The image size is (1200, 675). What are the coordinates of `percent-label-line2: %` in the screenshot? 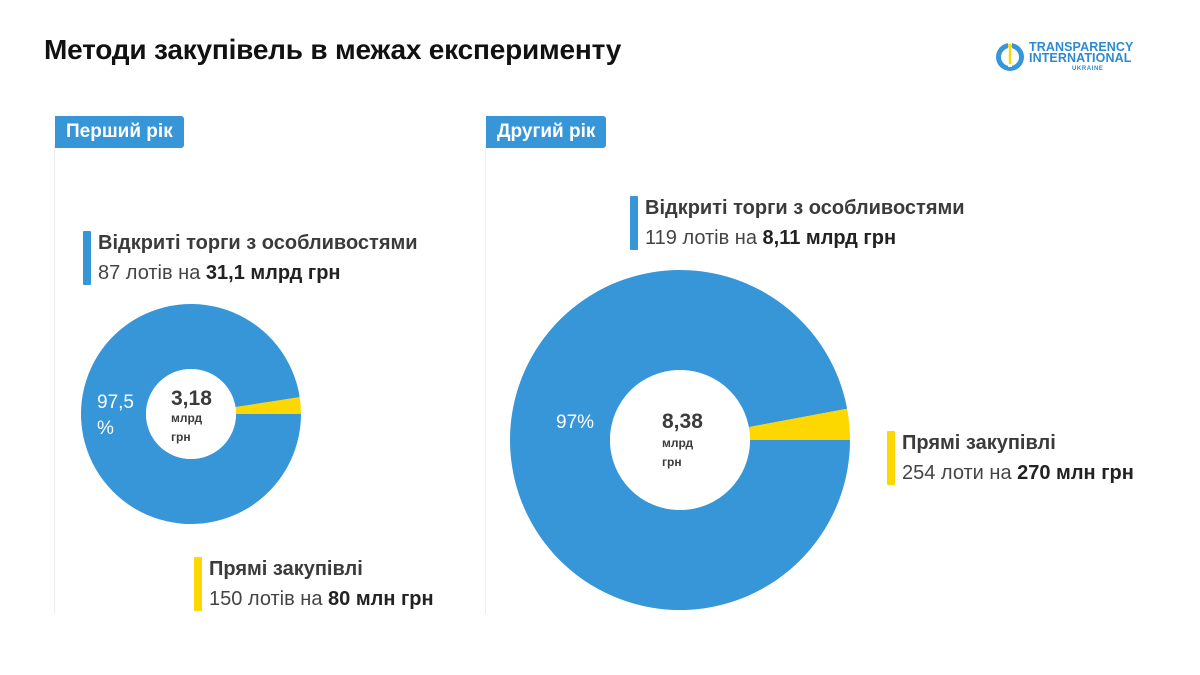 It's located at (105, 428).